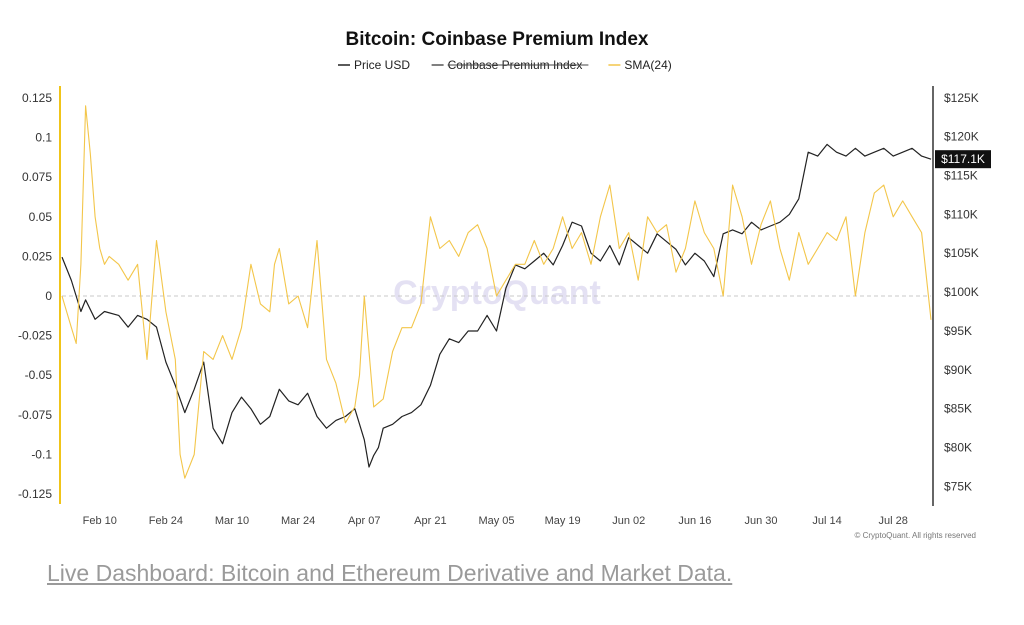 The width and height of the screenshot is (1024, 625). I want to click on left-tick-label: -0.025, so click(35, 336).